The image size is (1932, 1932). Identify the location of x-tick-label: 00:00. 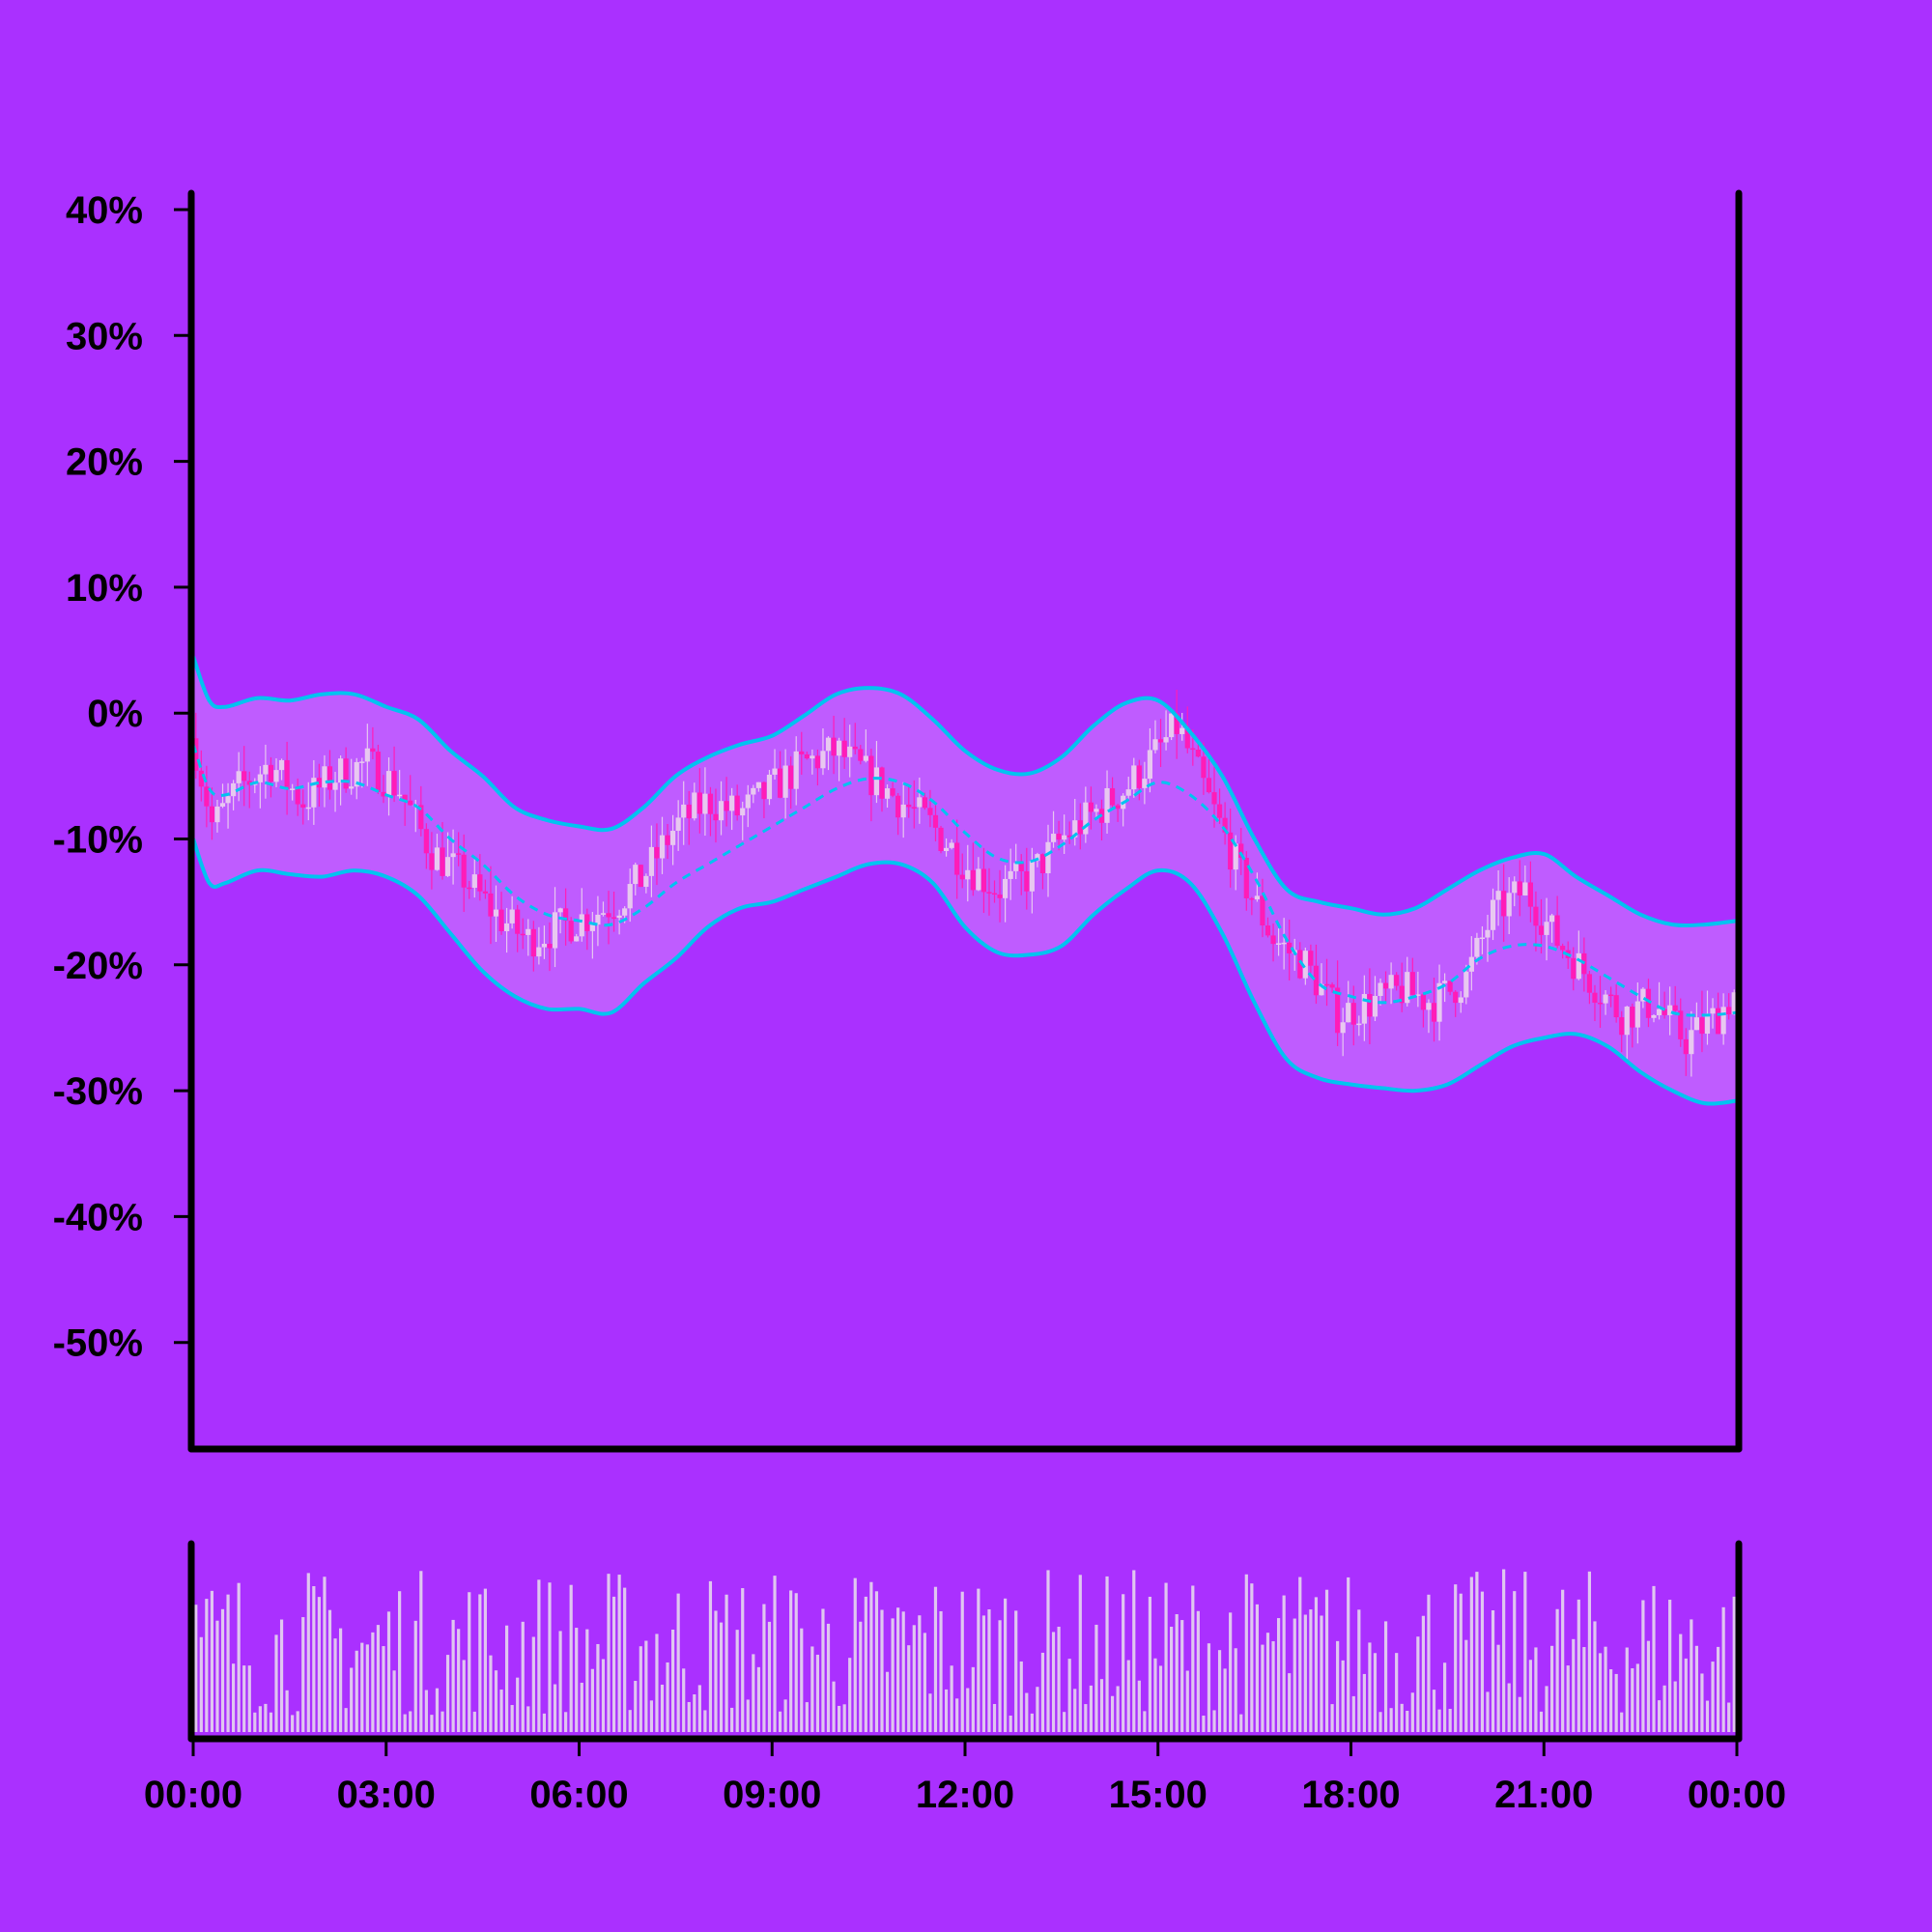
(1737, 1795).